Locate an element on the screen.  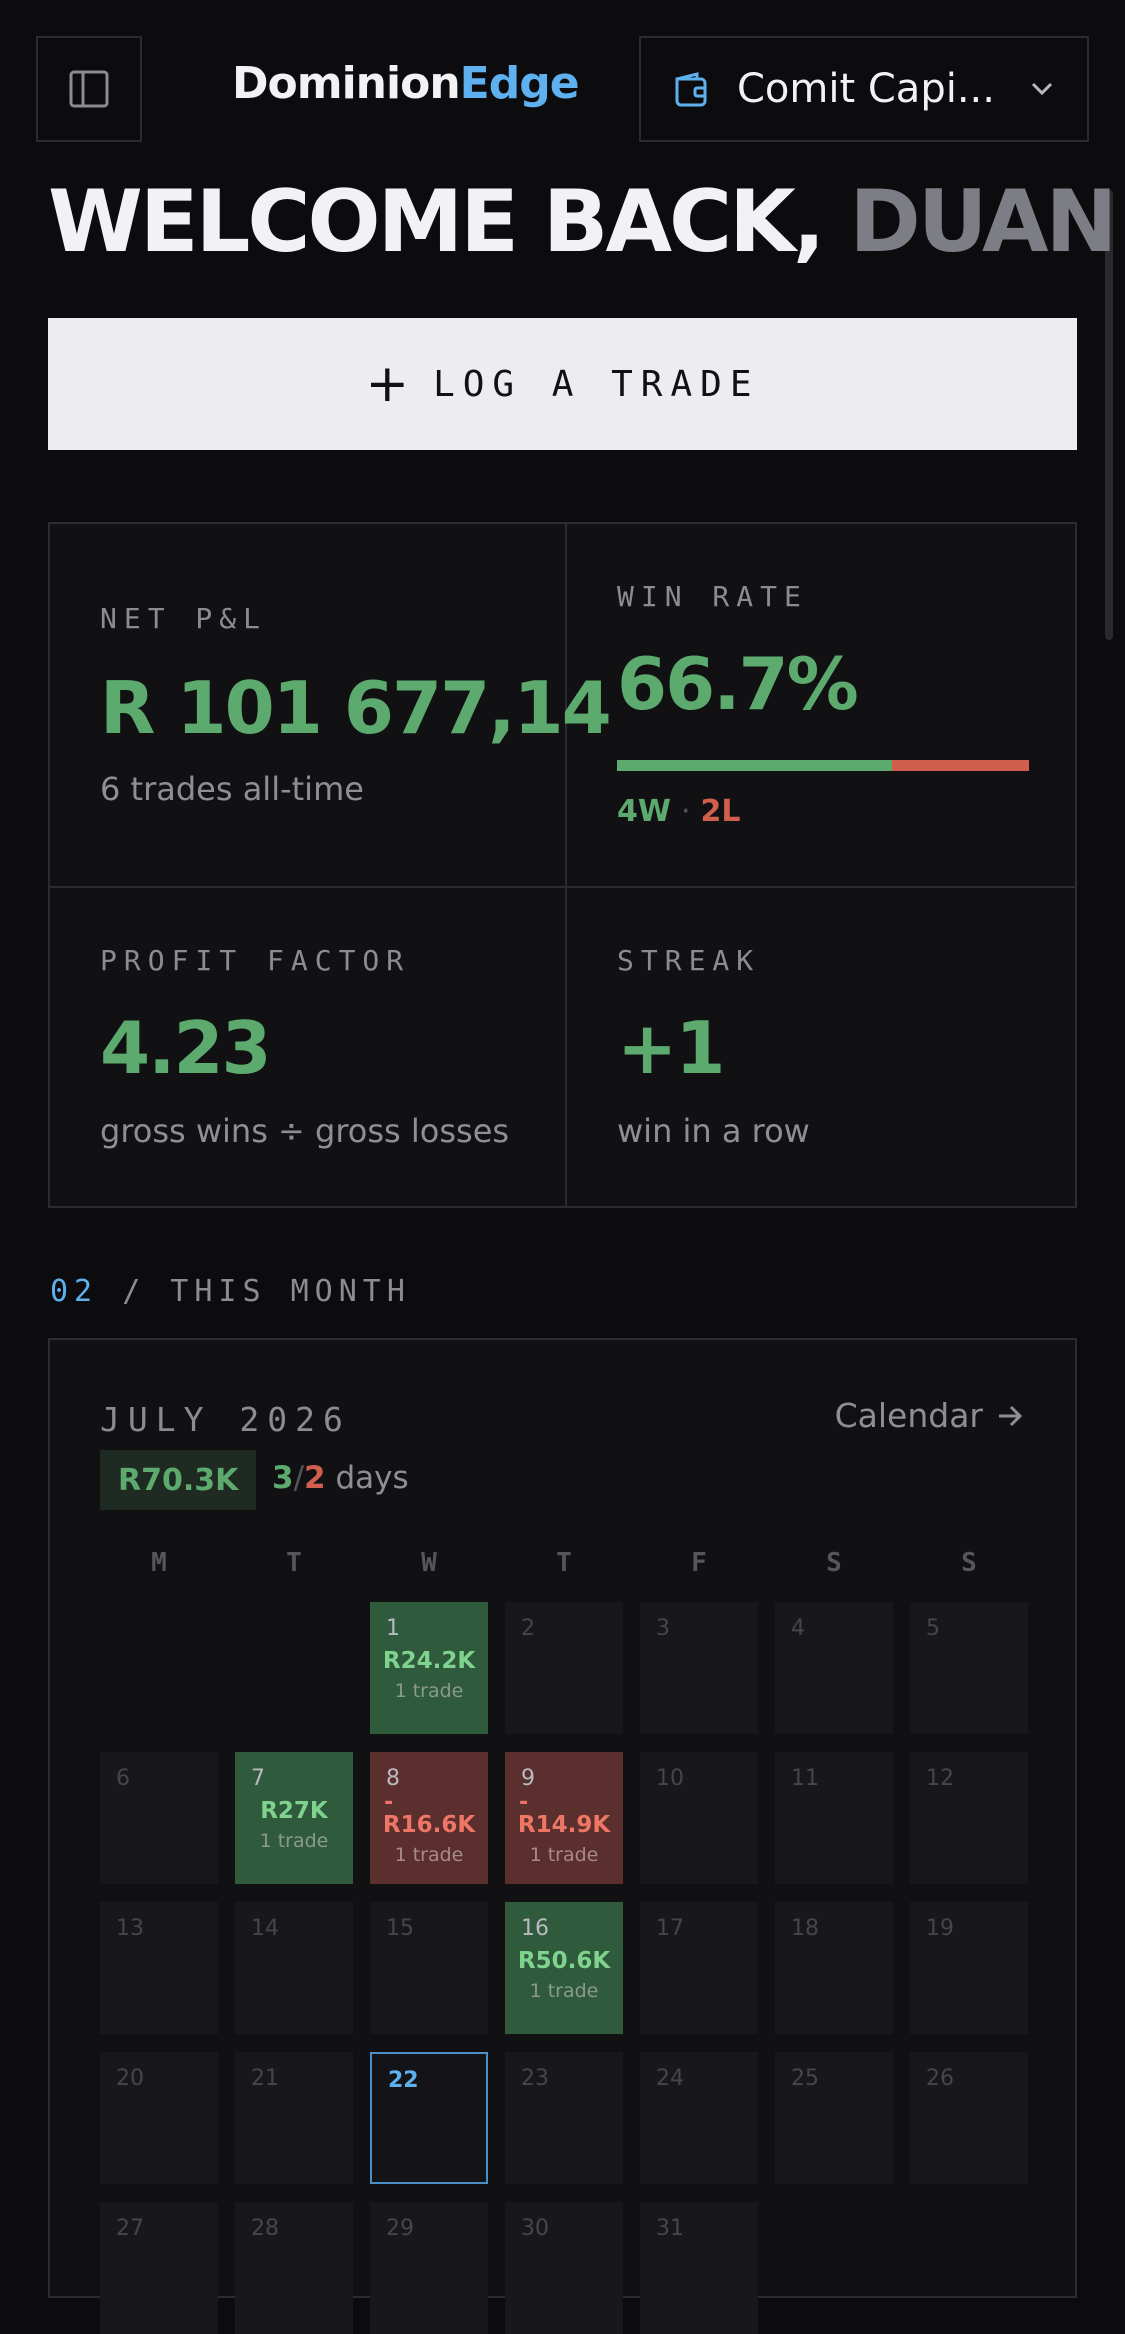
win-loss-count: 4W · 2L is located at coordinates (679, 811).